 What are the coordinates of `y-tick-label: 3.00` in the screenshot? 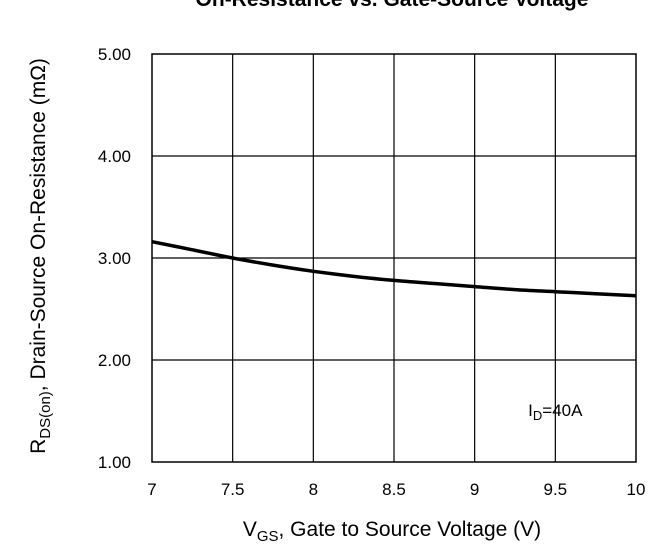 It's located at (114, 258).